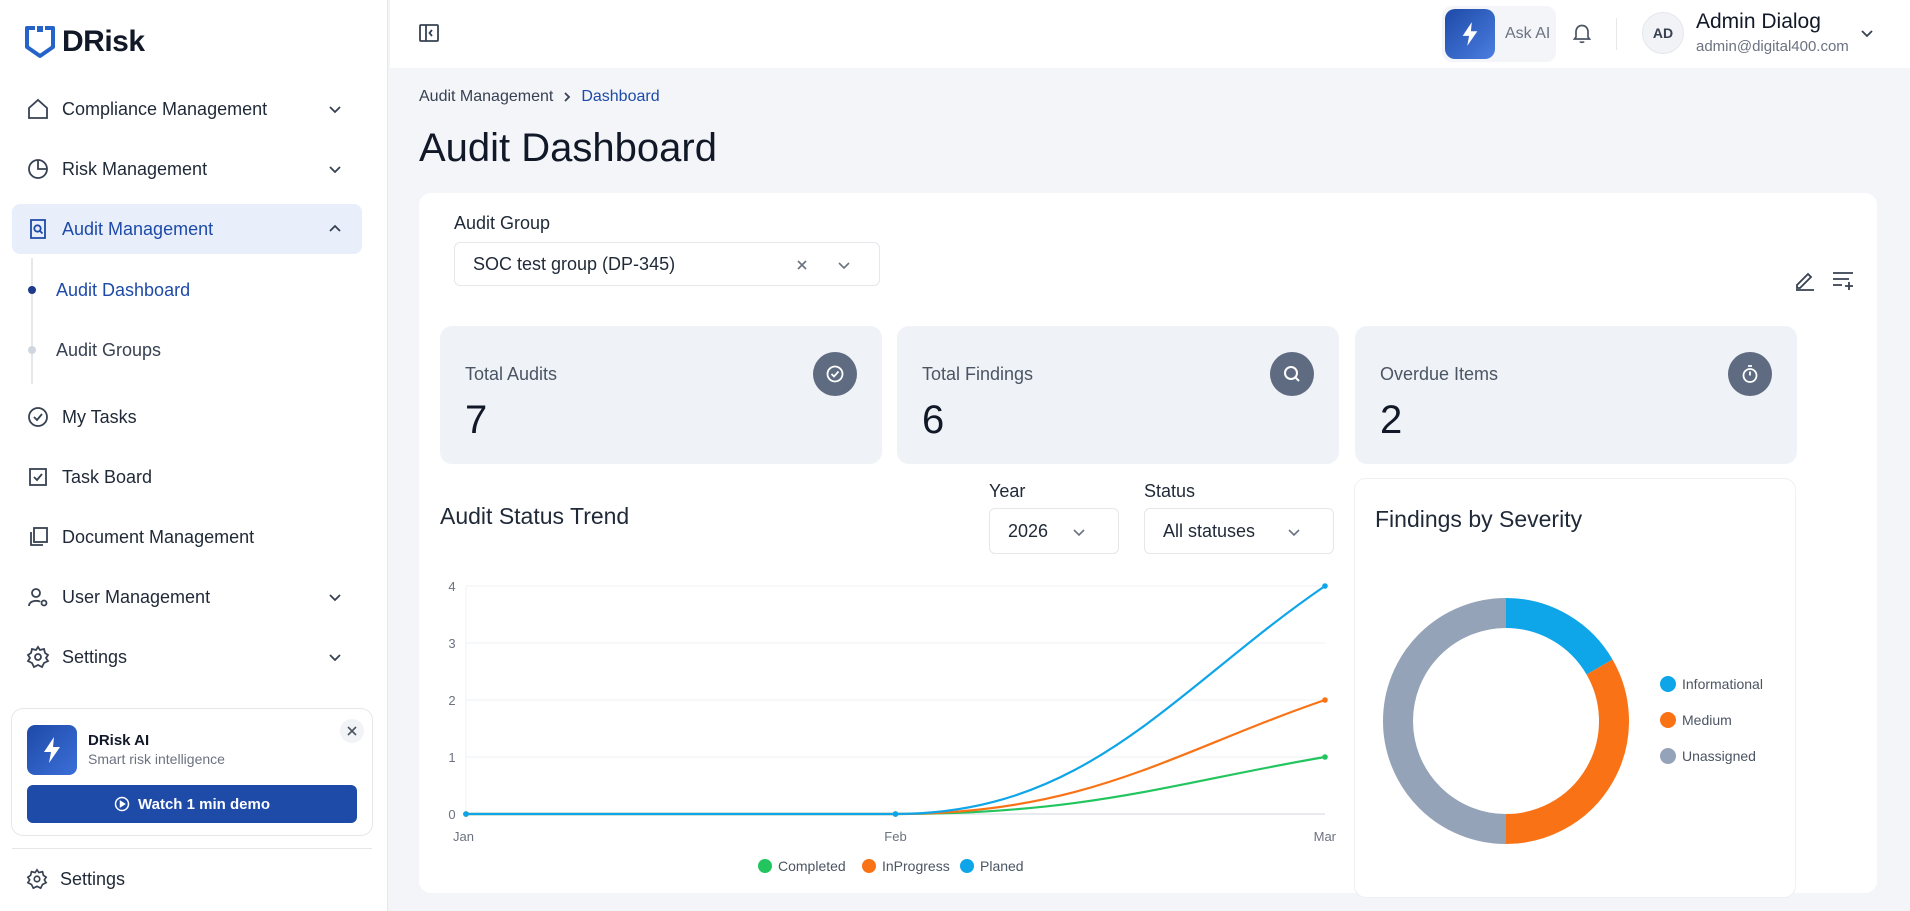  I want to click on close-icon, so click(352, 731).